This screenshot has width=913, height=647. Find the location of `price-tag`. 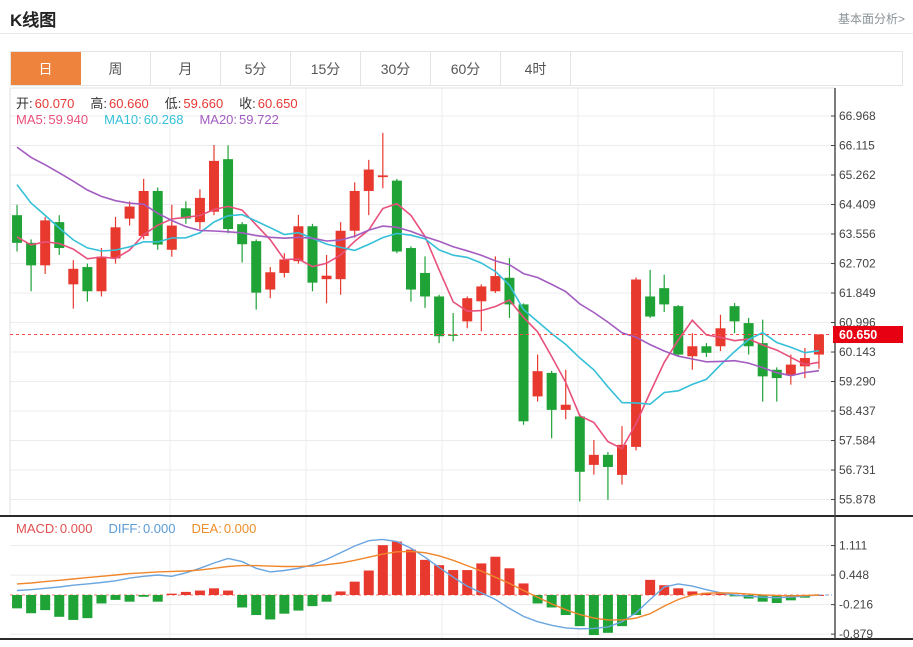

price-tag is located at coordinates (868, 335).